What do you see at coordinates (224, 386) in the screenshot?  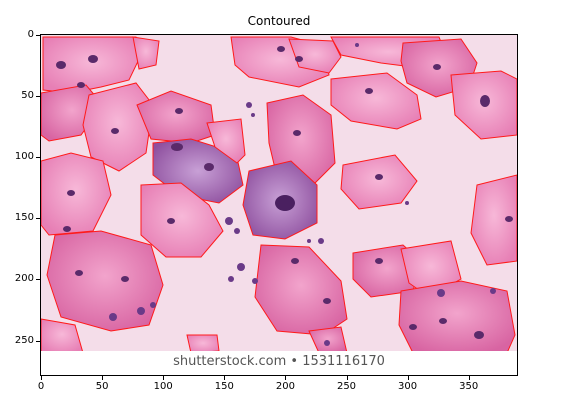 I see `x-tick-label: 150` at bounding box center [224, 386].